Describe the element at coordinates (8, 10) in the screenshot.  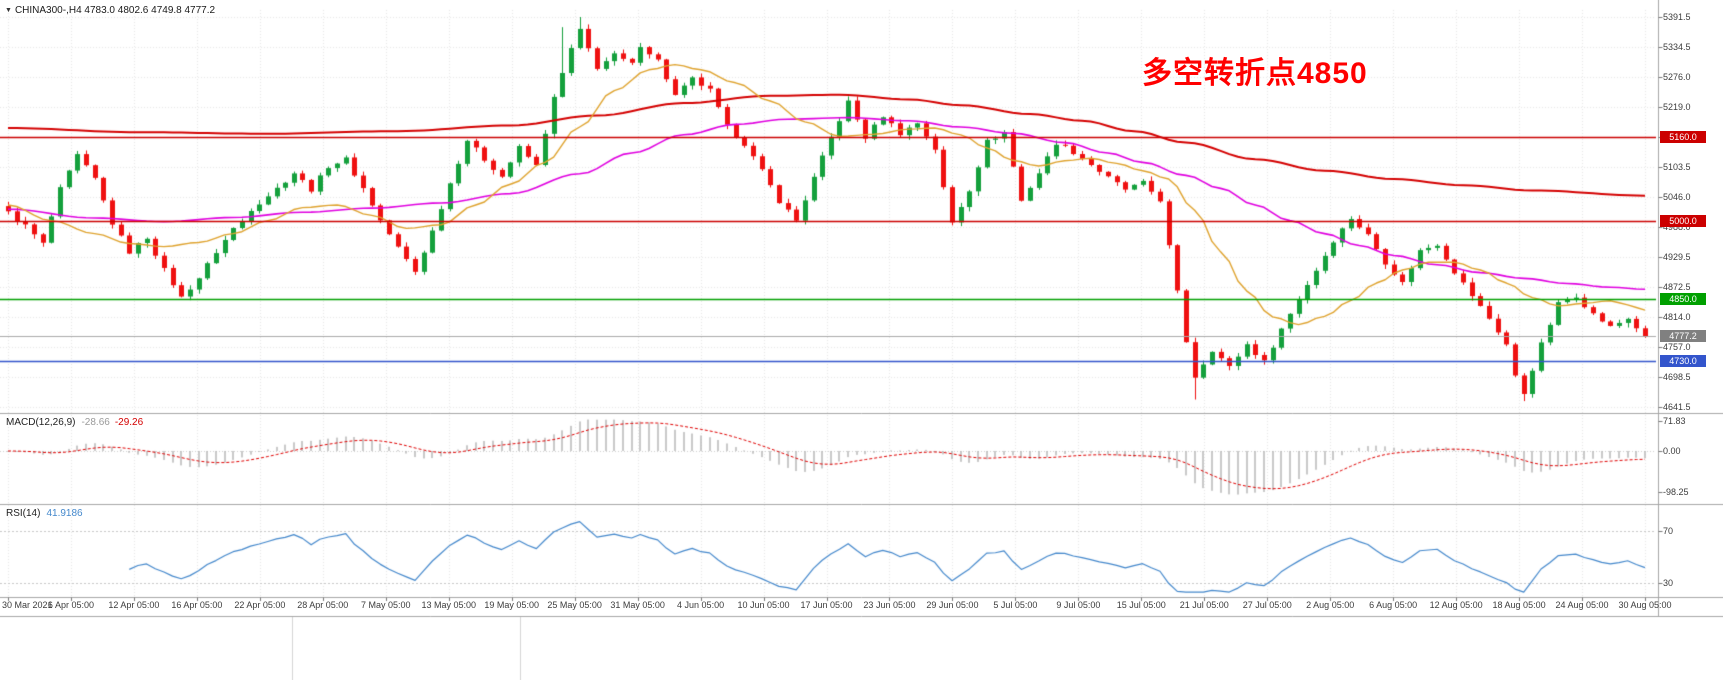
I see `symbol-dropdown-icon: ▼` at that location.